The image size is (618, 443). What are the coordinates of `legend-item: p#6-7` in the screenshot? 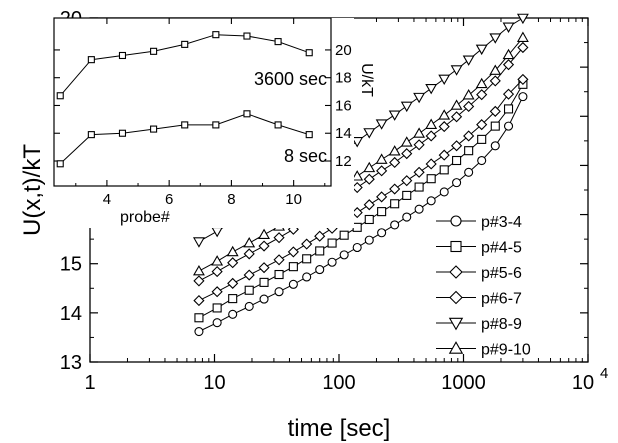 It's located at (479, 299).